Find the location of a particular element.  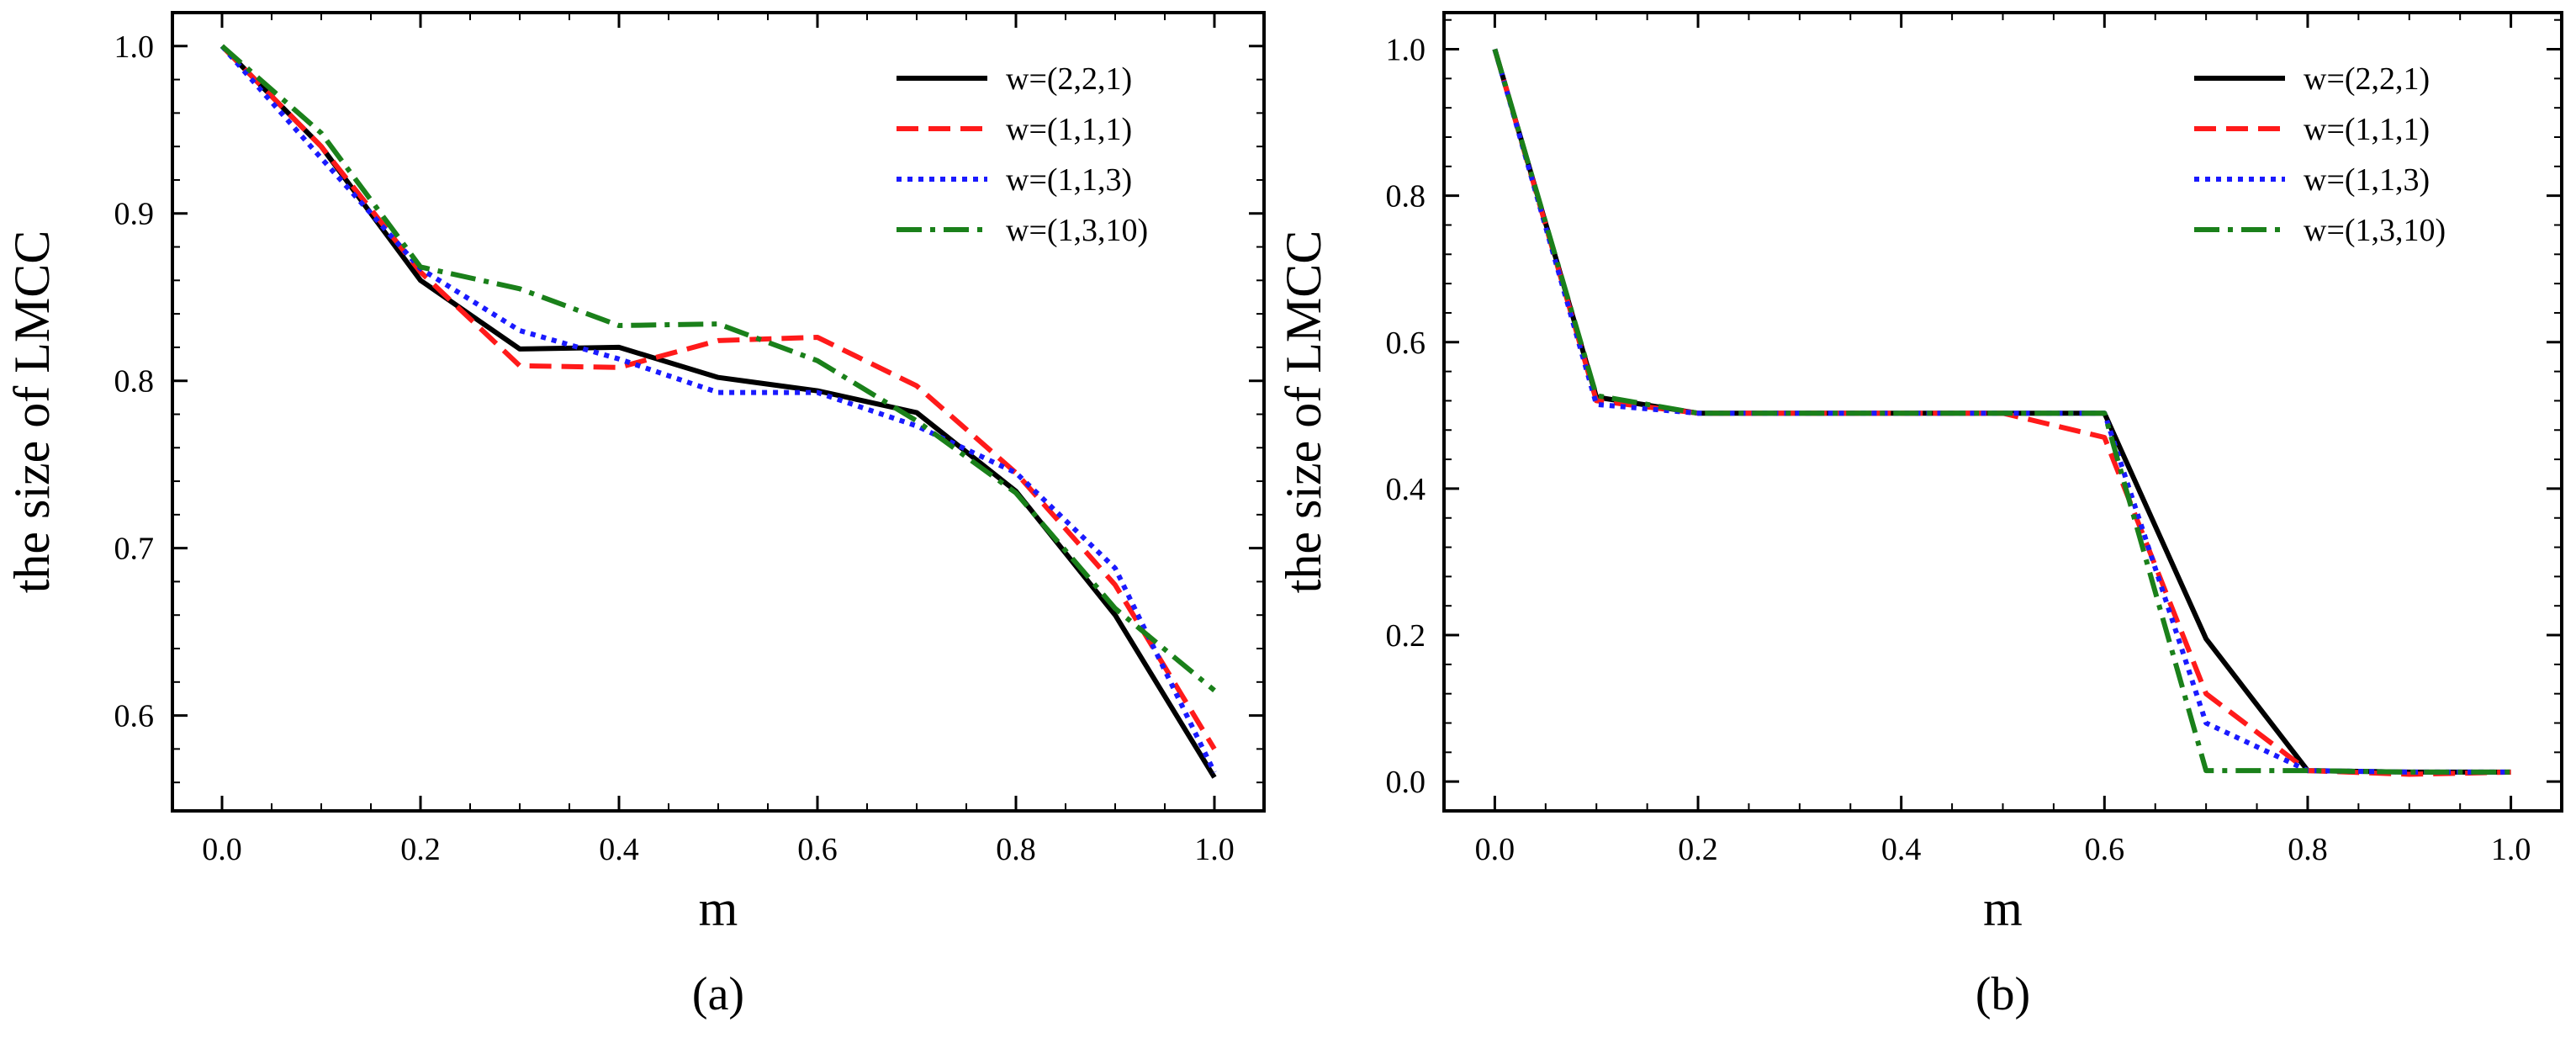

y-tick-label: 0.0 is located at coordinates (1406, 782).